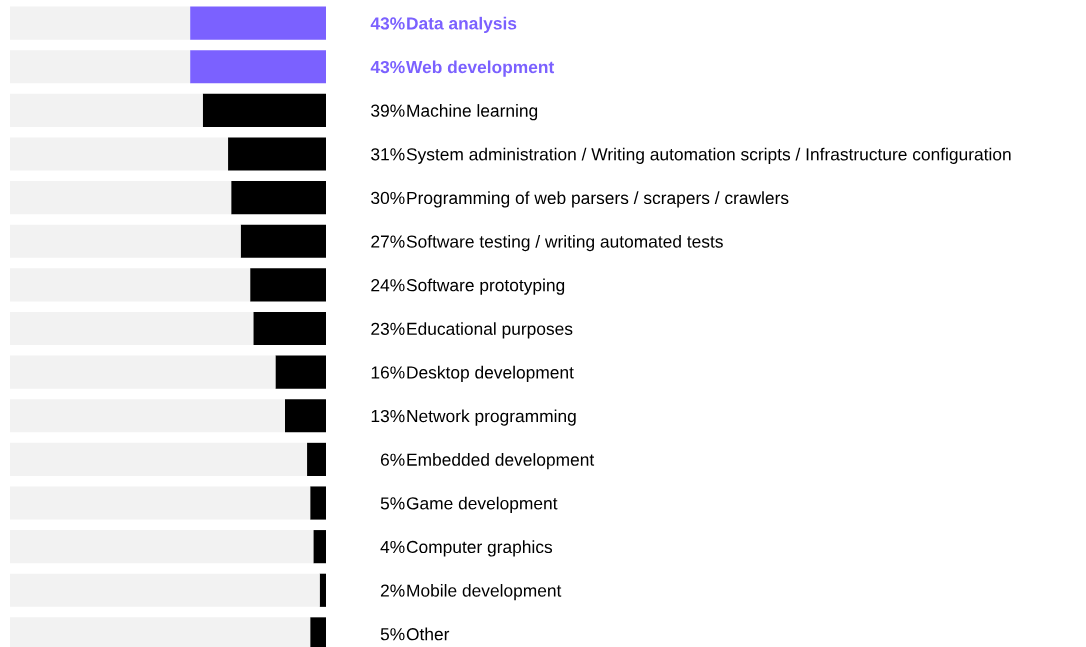 The image size is (1086, 647). What do you see at coordinates (564, 243) in the screenshot?
I see `y-tick-label: Software testing / writing automated tests` at bounding box center [564, 243].